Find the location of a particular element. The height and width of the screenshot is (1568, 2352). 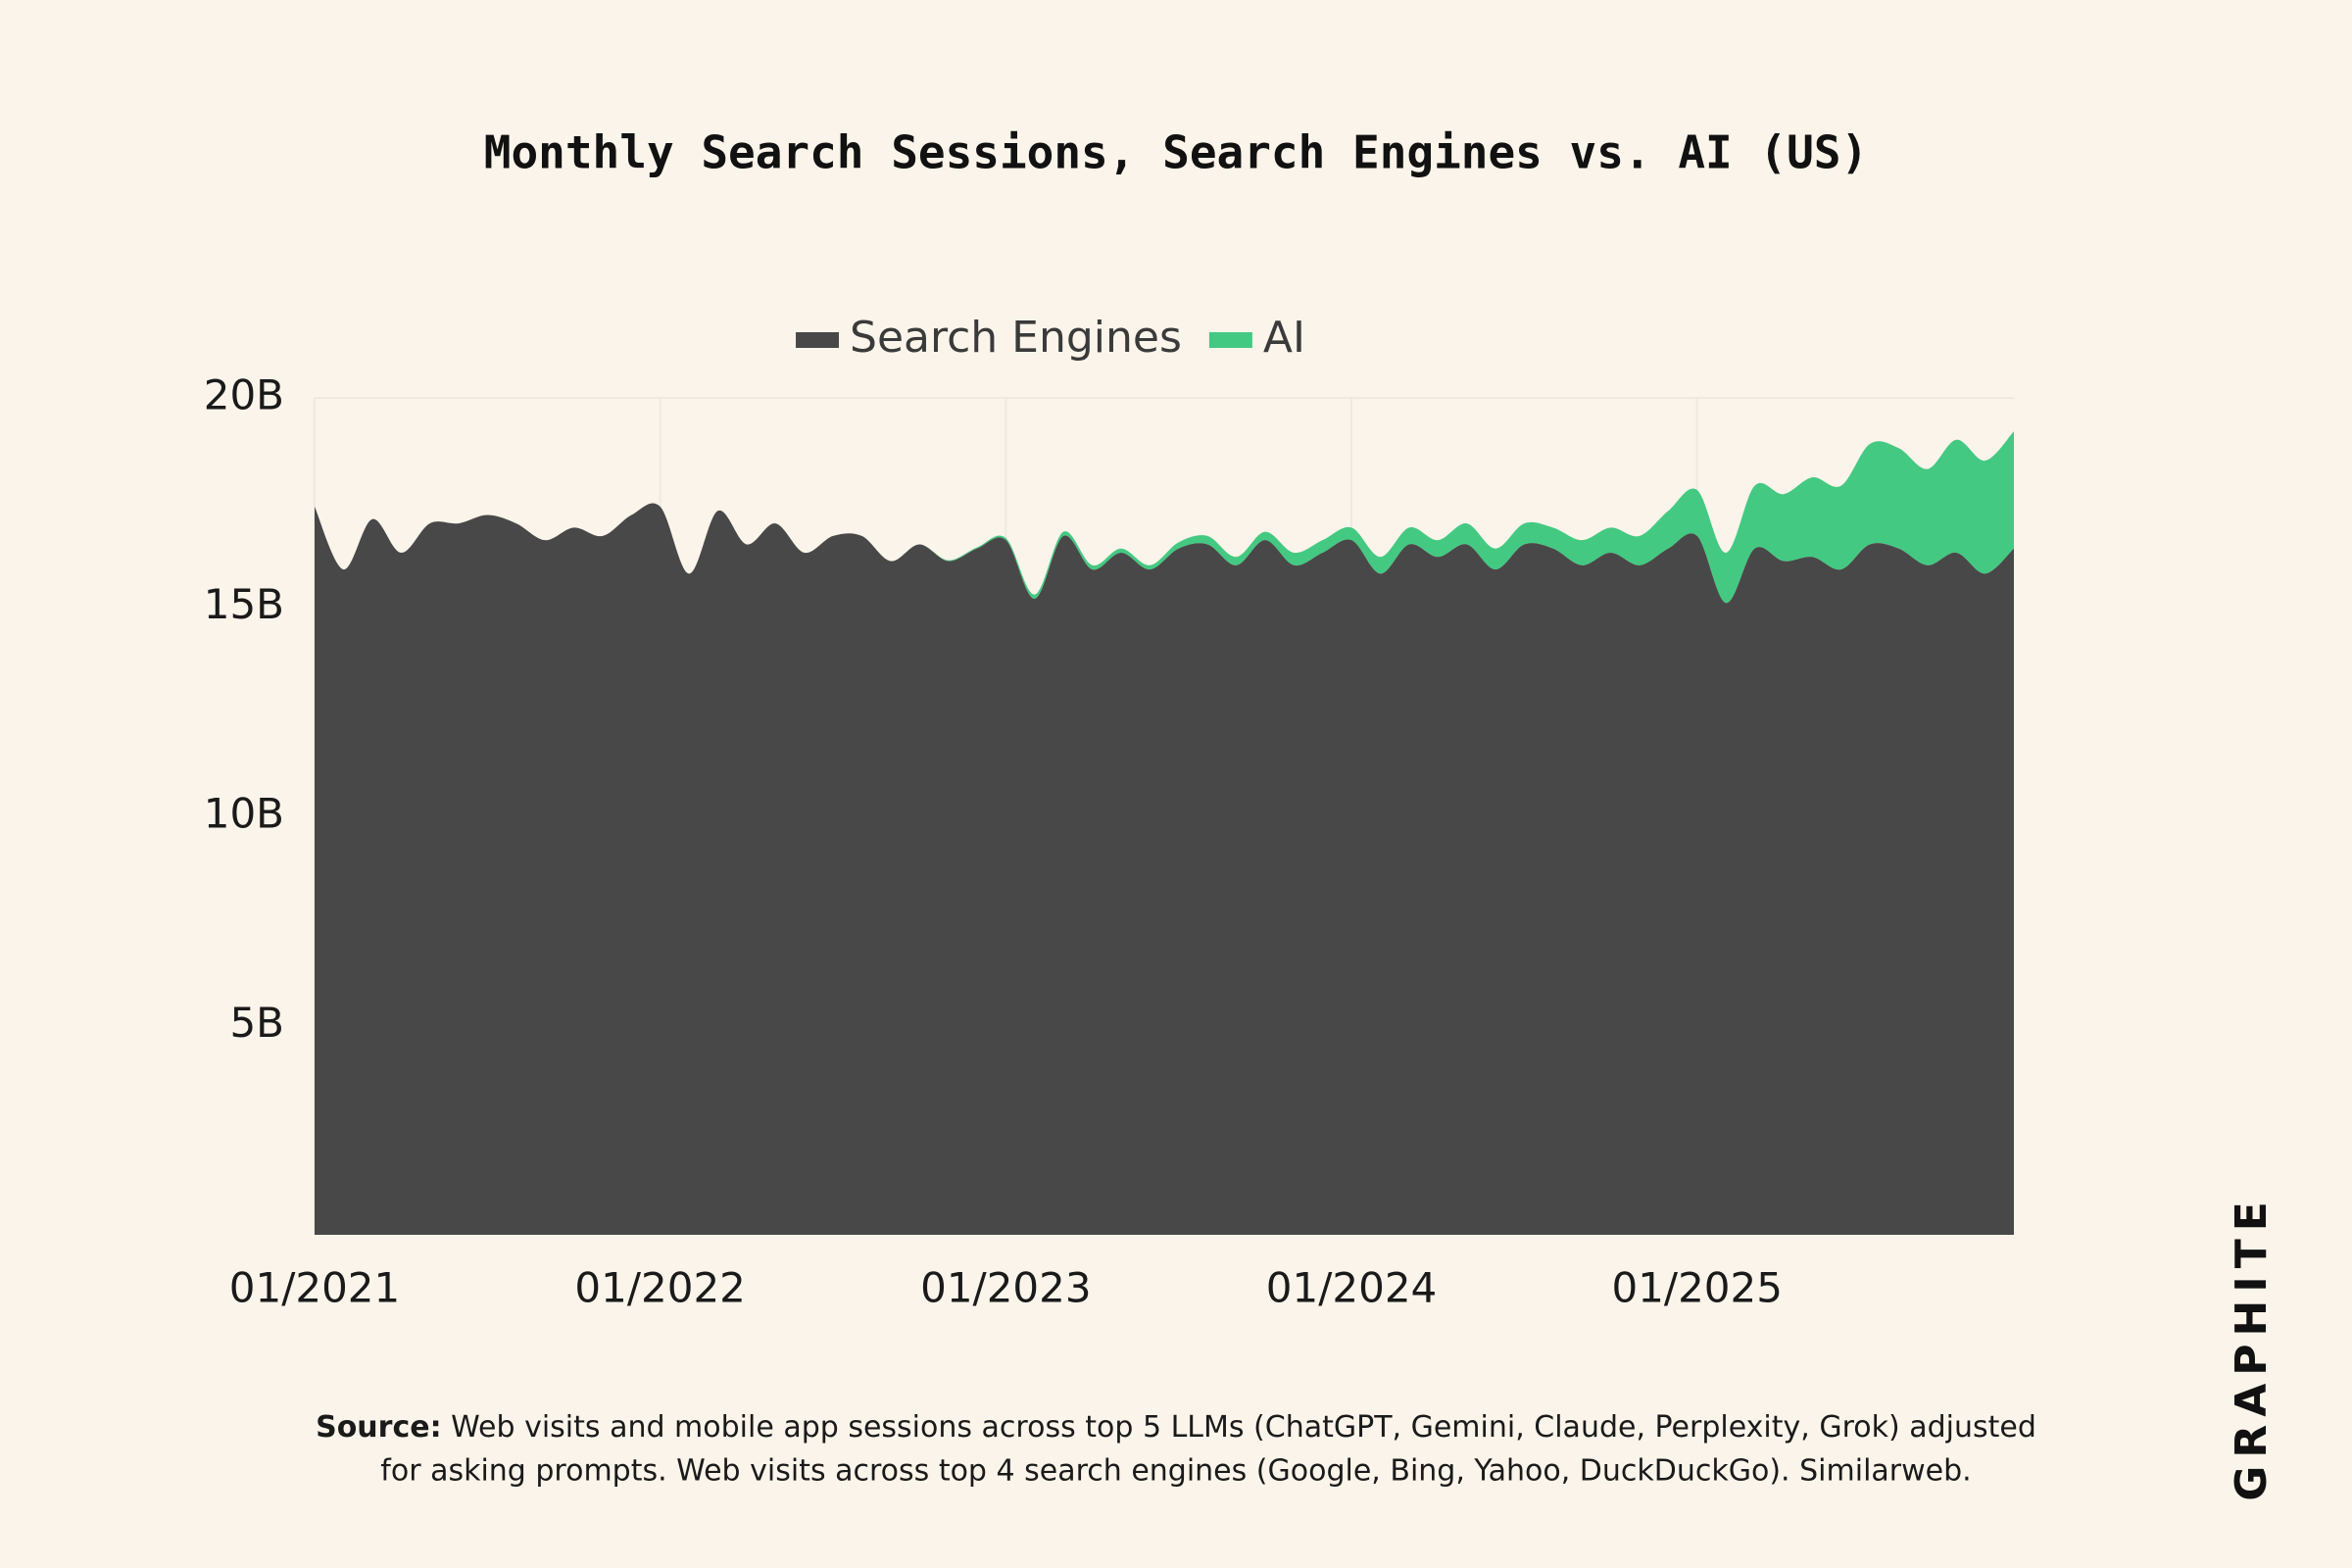

legend-label: AI is located at coordinates (1284, 338).